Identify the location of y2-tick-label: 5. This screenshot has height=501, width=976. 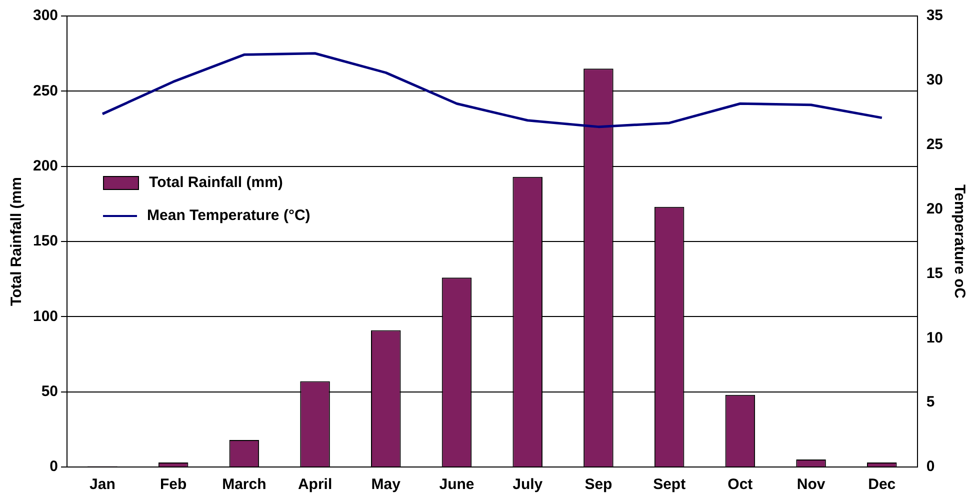
(930, 402).